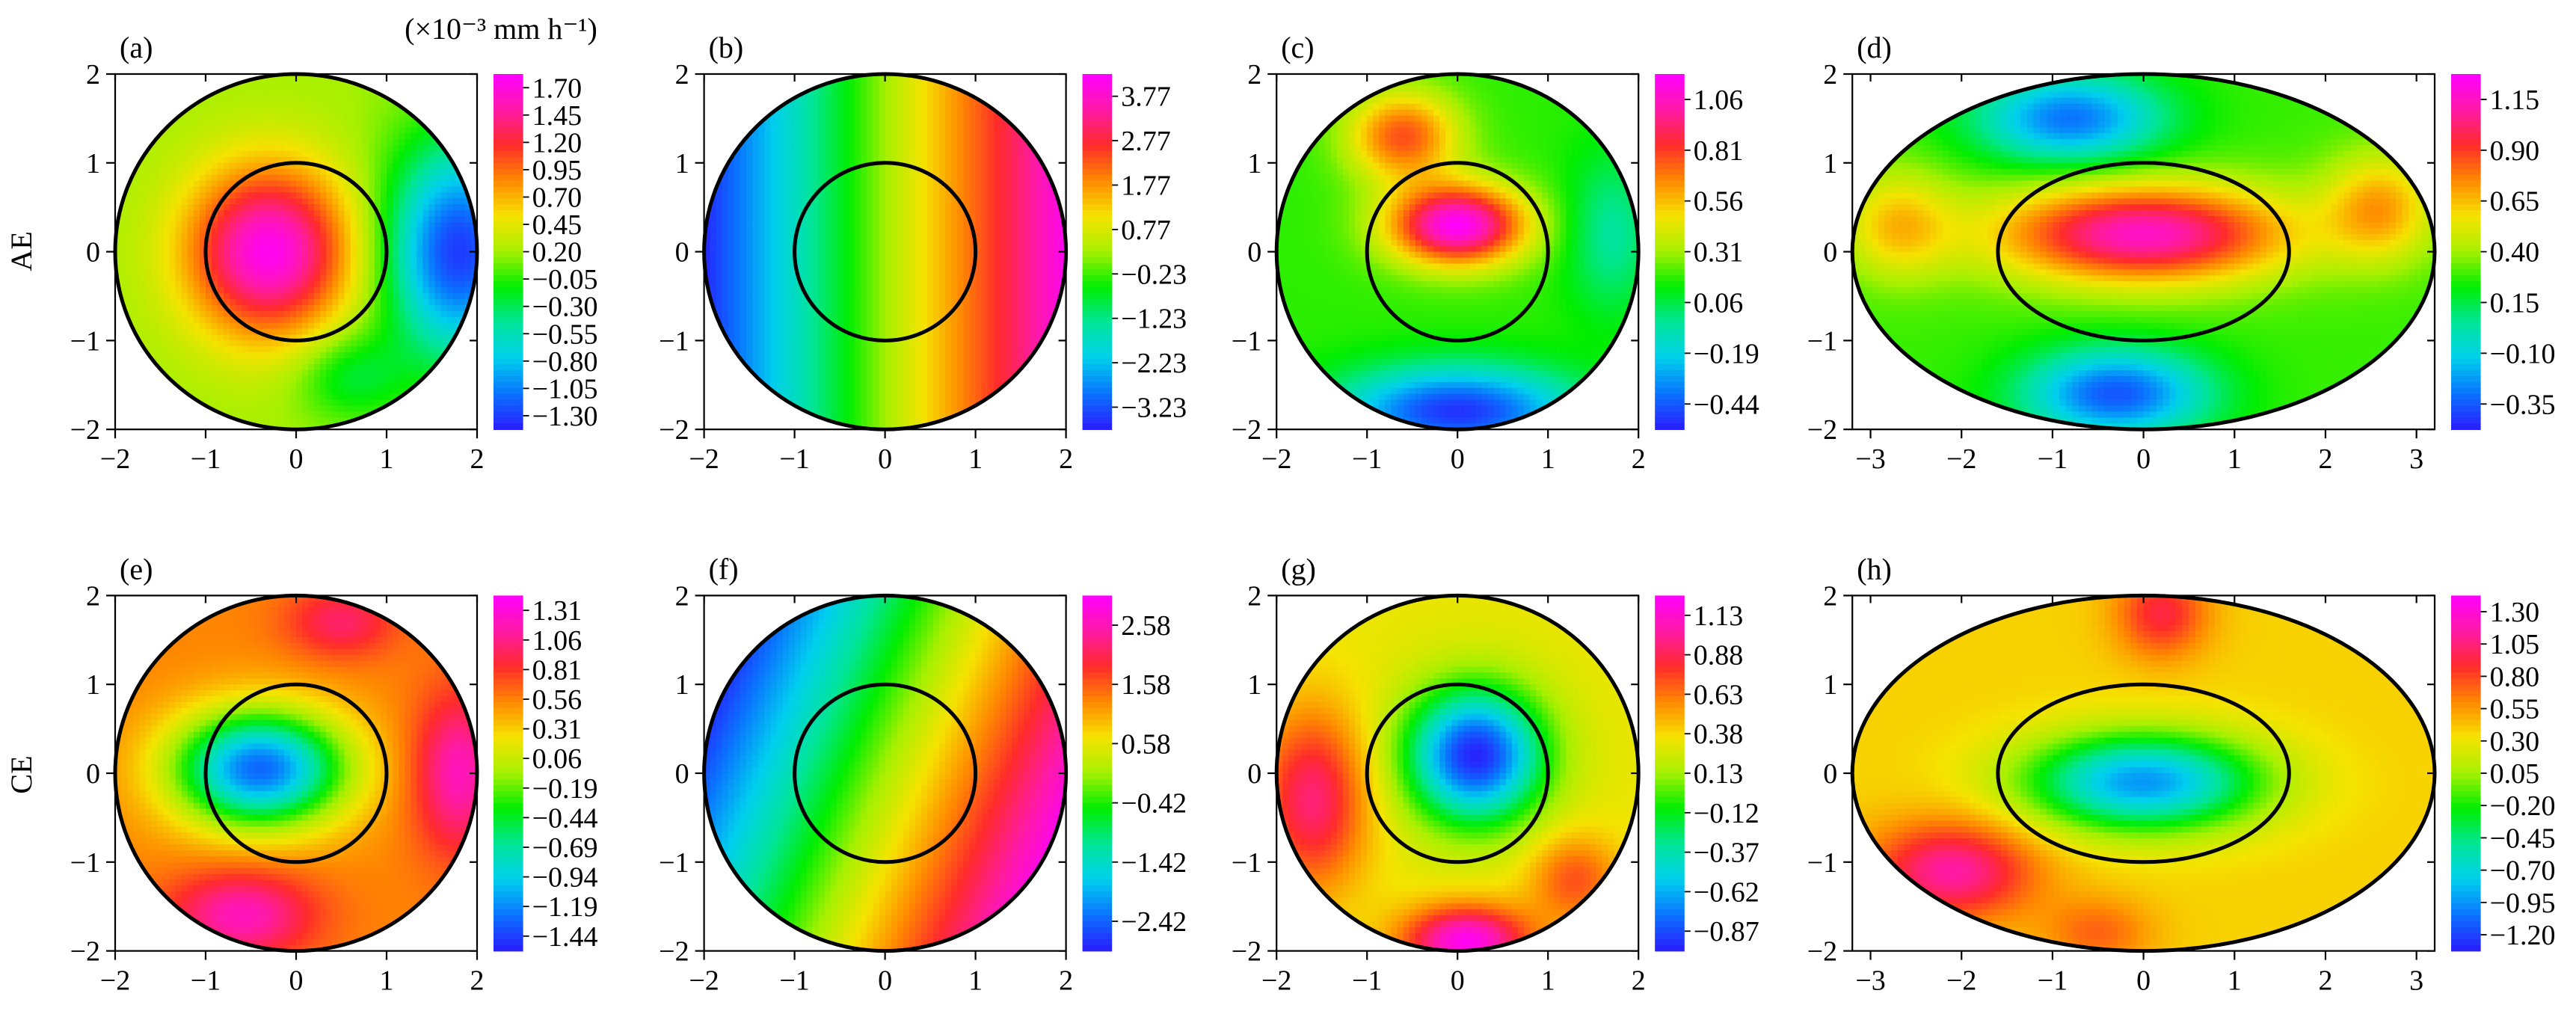 Image resolution: width=2576 pixels, height=1020 pixels. Describe the element at coordinates (557, 611) in the screenshot. I see `colorbar-tick-label: 1.31` at that location.